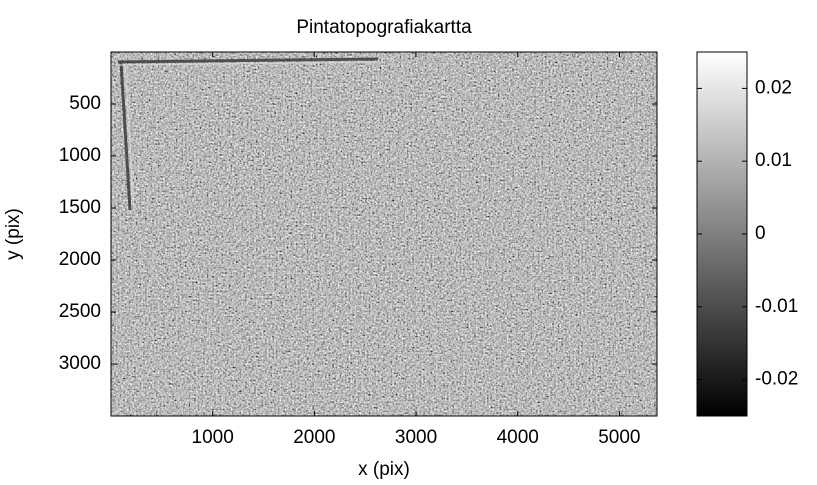 This screenshot has width=817, height=485. I want to click on y-tick-label: 2500, so click(80, 311).